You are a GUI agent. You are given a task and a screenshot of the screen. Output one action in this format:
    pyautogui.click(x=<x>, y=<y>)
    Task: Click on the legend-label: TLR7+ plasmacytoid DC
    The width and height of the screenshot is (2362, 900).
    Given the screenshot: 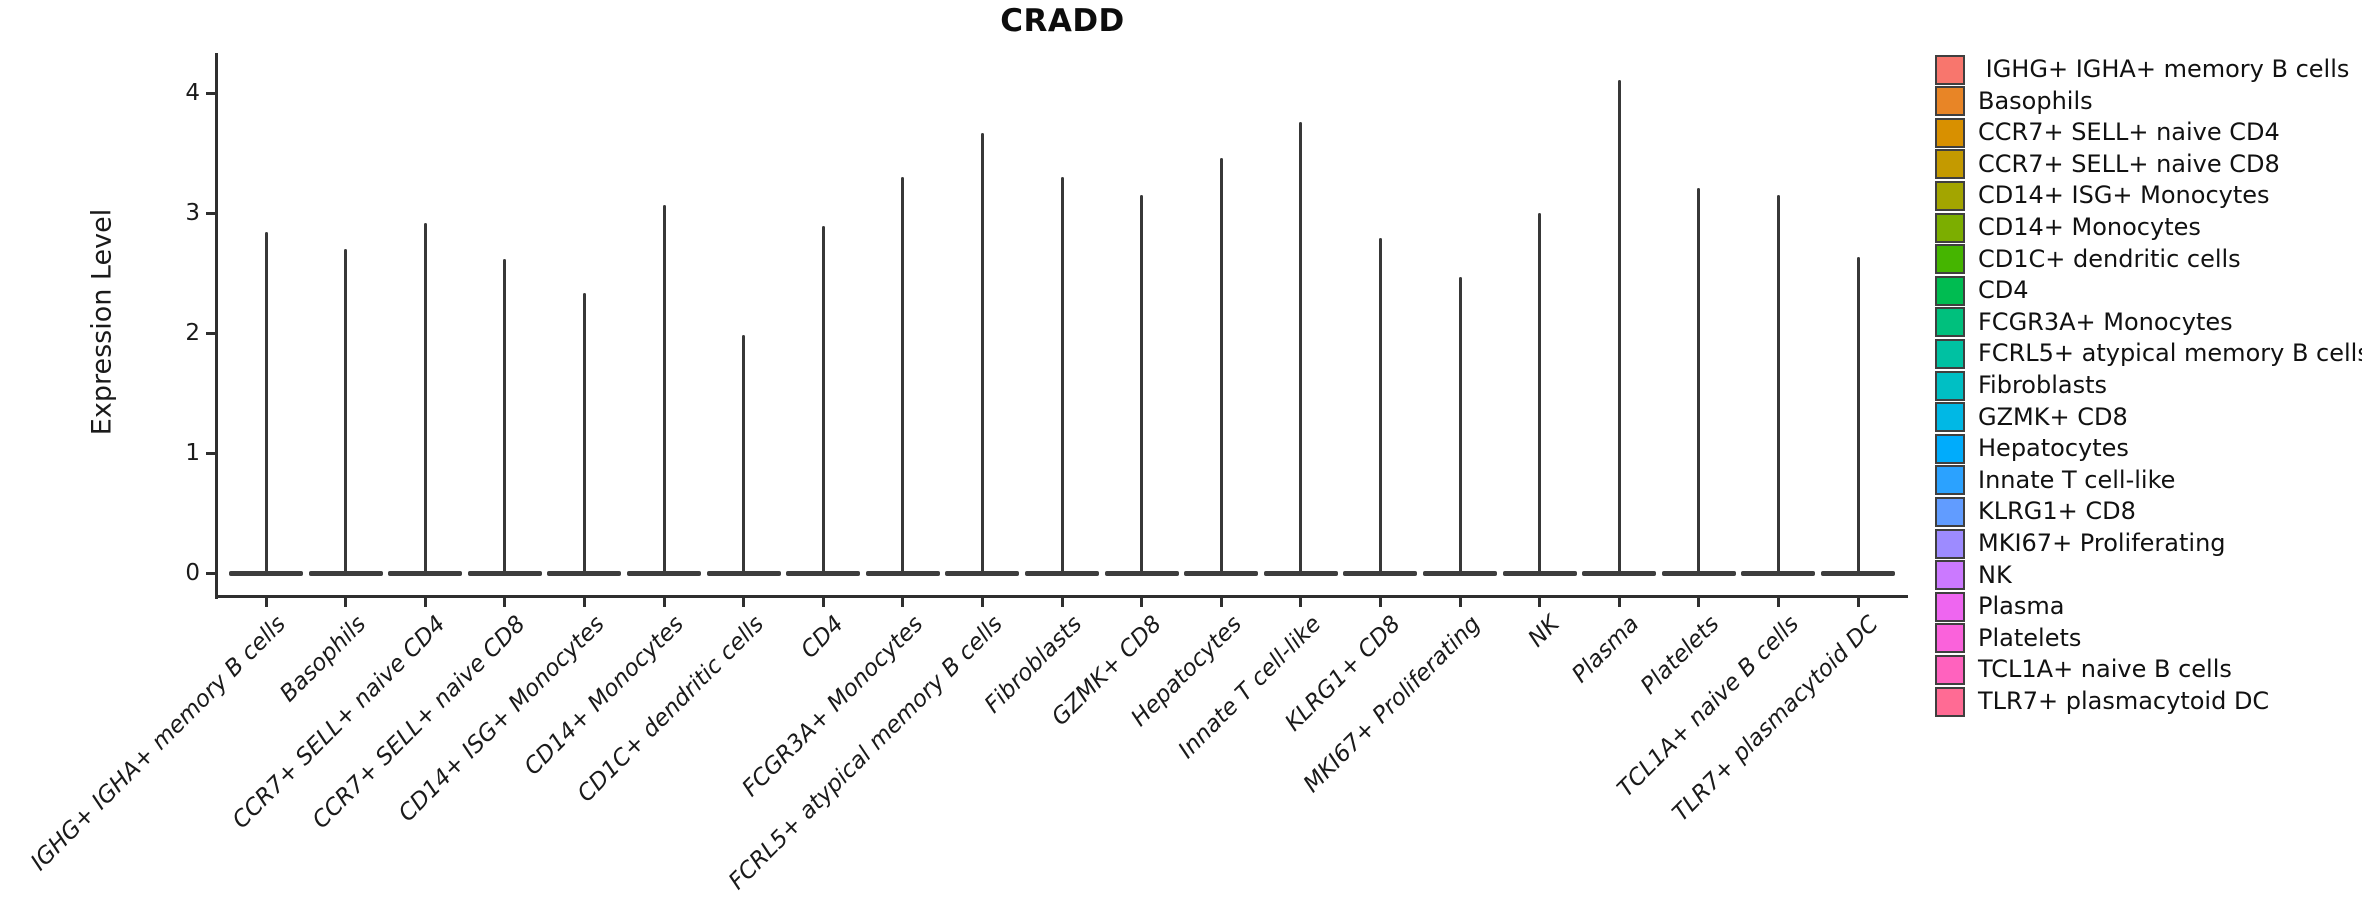 What is the action you would take?
    pyautogui.click(x=2124, y=701)
    